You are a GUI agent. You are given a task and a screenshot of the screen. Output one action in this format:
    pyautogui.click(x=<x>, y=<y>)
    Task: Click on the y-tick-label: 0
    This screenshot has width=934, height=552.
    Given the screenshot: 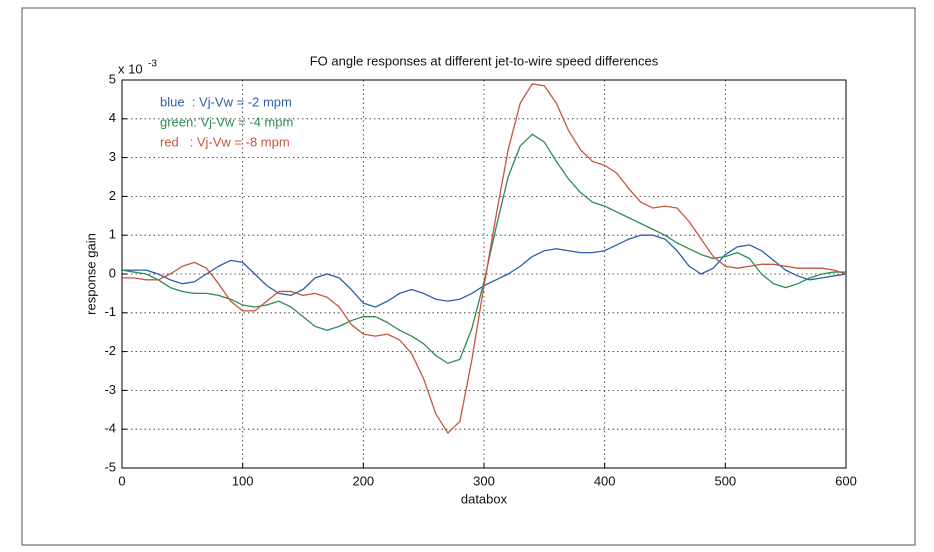 What is the action you would take?
    pyautogui.click(x=112, y=272)
    